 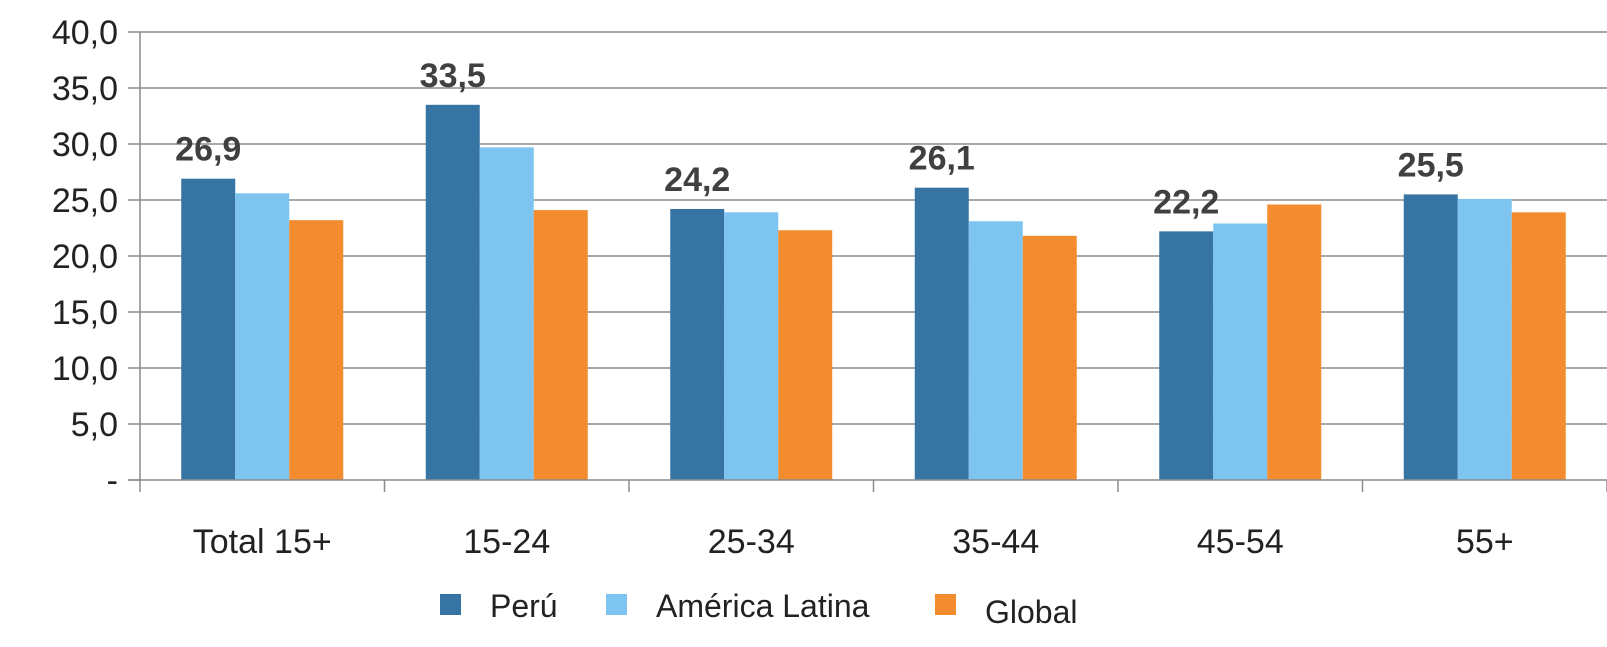 What do you see at coordinates (751, 542) in the screenshot?
I see `x-tick-label: 25-34` at bounding box center [751, 542].